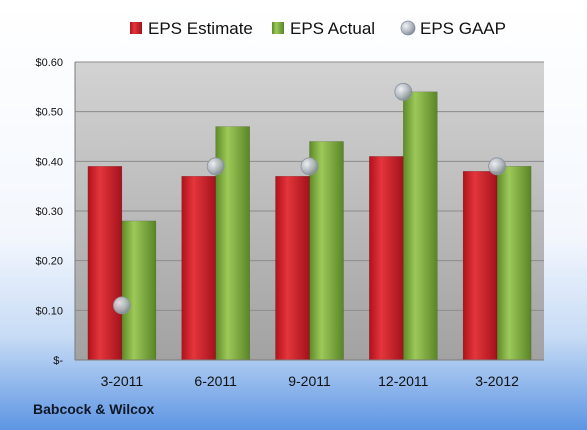 The width and height of the screenshot is (587, 430). Describe the element at coordinates (49, 212) in the screenshot. I see `y-tick-label: $0.30` at that location.